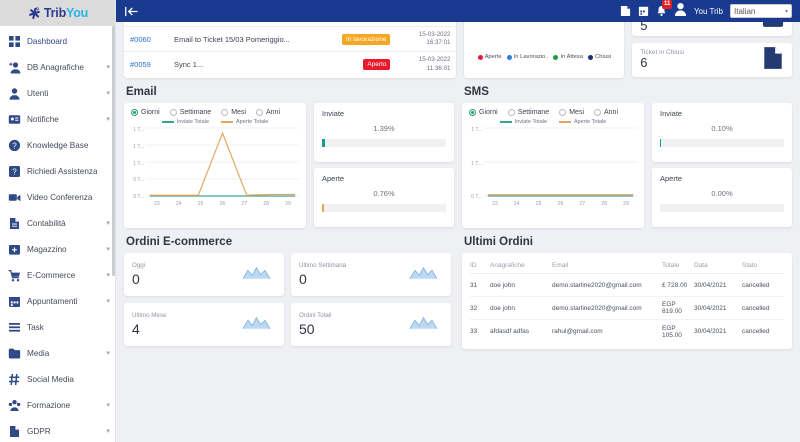 The width and height of the screenshot is (800, 442). I want to click on sidebar-item-label: Video Conferenza, so click(60, 197).